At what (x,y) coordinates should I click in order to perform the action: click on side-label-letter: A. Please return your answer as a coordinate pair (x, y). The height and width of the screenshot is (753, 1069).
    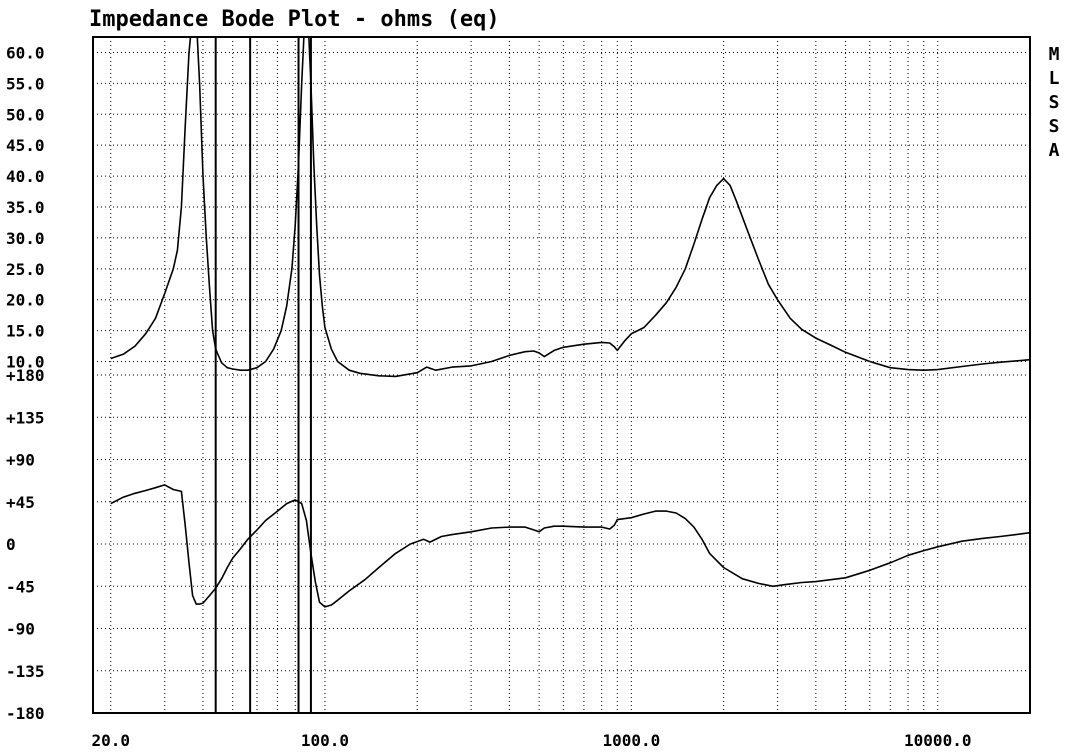
    Looking at the image, I should click on (1054, 150).